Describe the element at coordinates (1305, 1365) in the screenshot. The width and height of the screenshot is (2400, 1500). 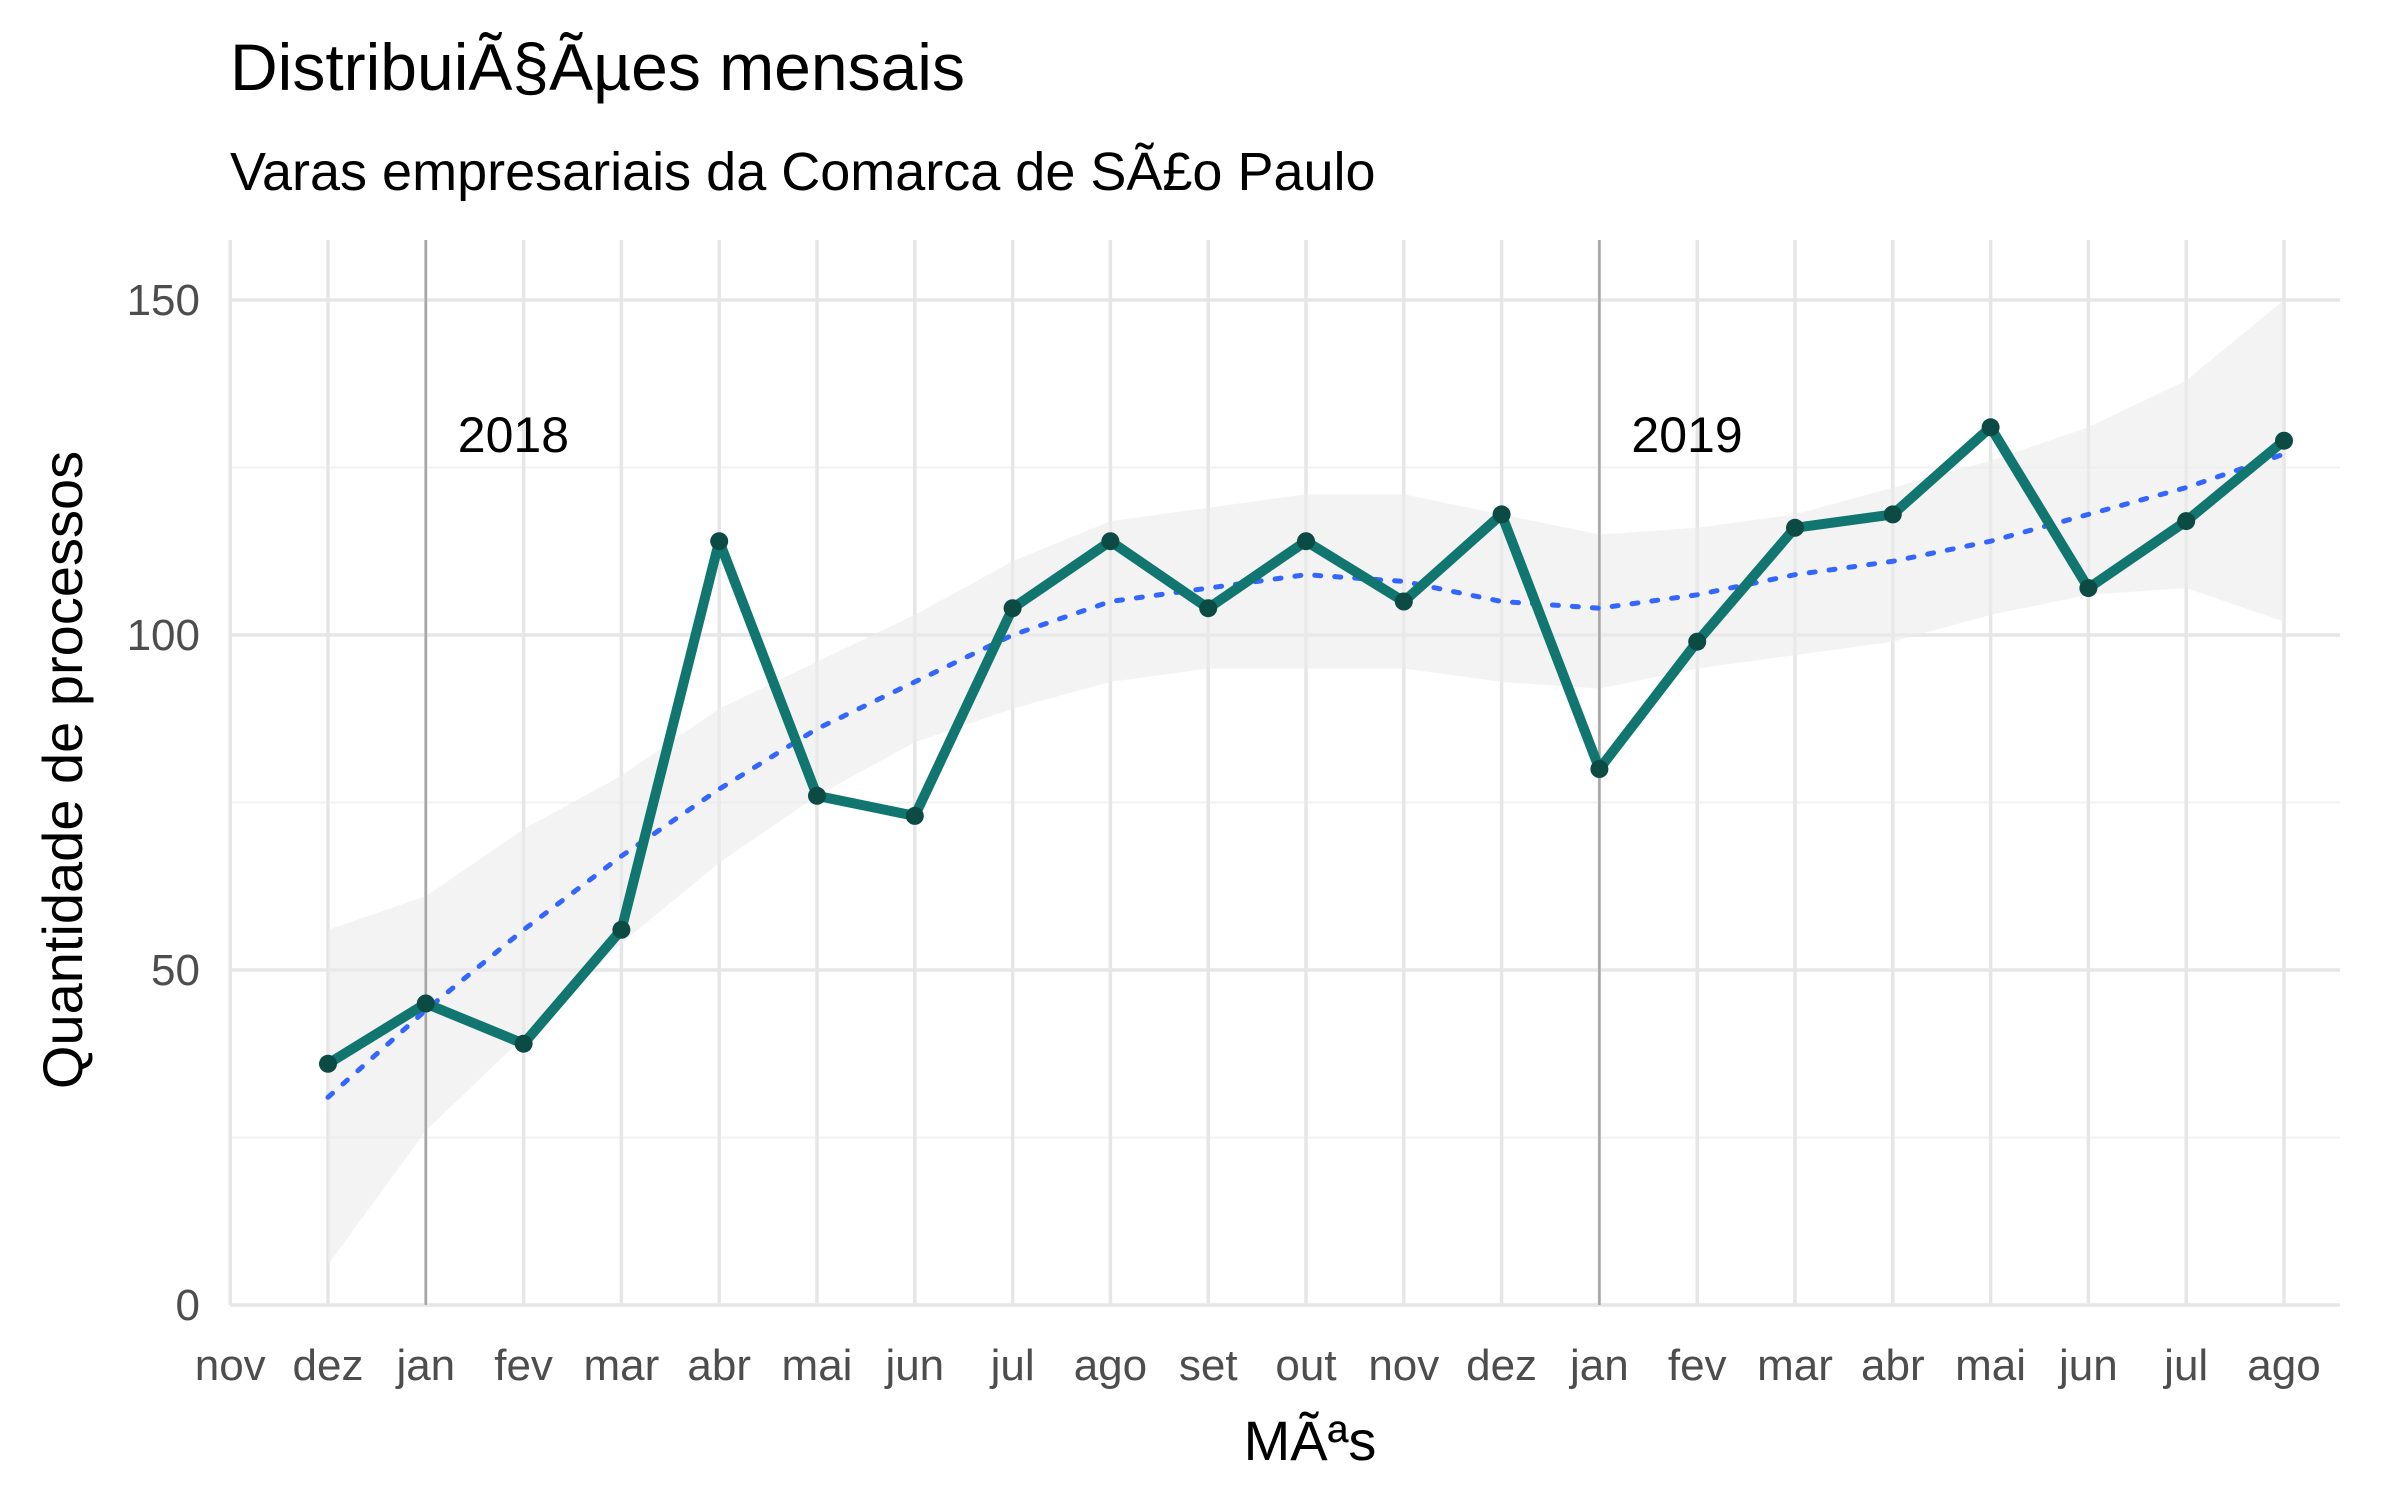
I see `x-tick-label: out` at that location.